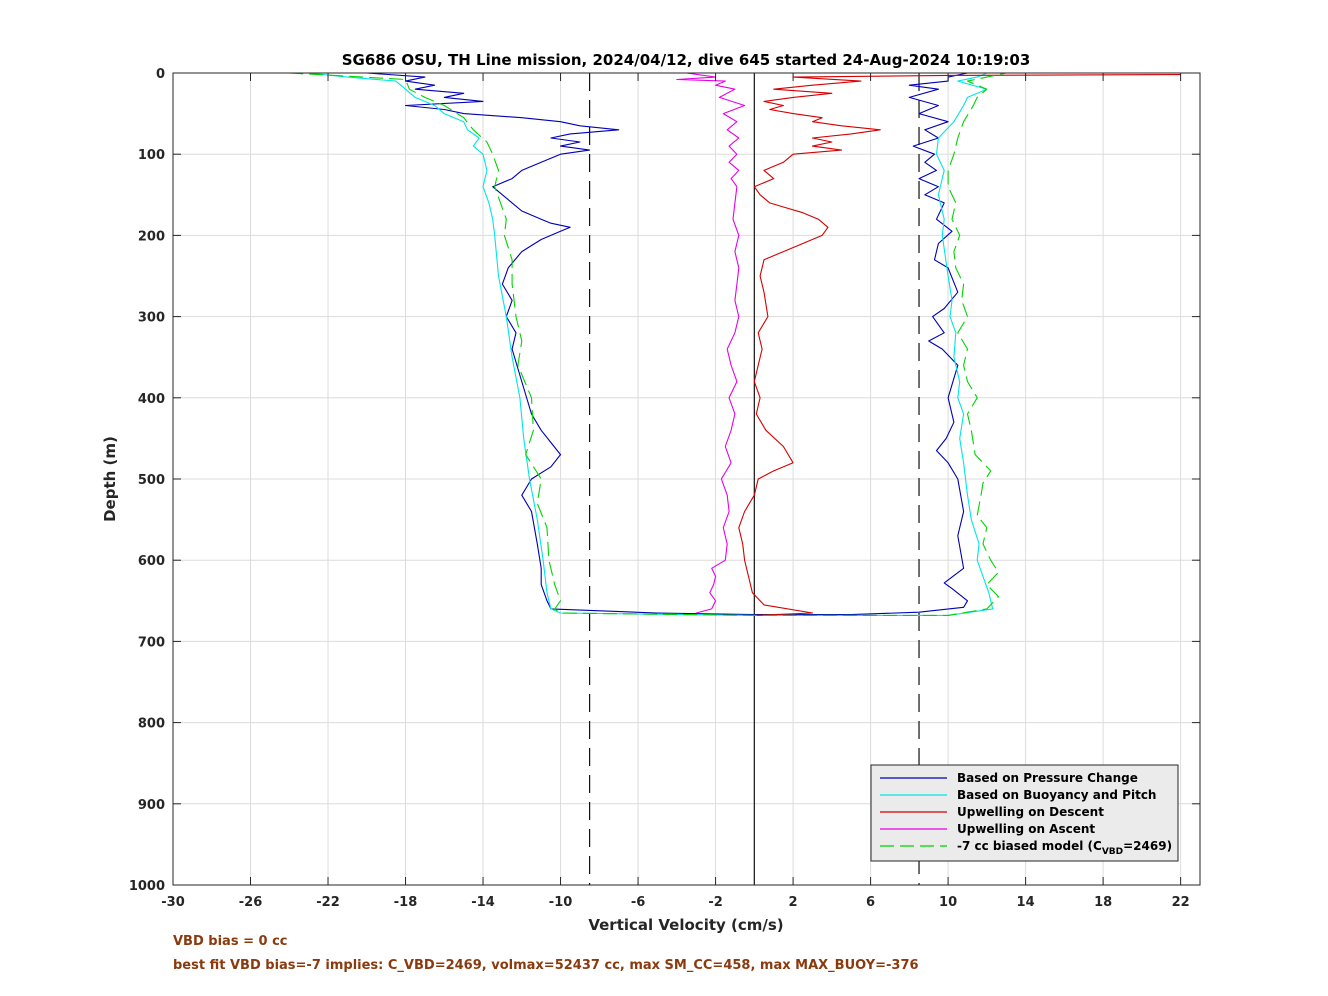 This screenshot has height=996, width=1328. What do you see at coordinates (151, 561) in the screenshot?
I see `y-tick-label: 600` at bounding box center [151, 561].